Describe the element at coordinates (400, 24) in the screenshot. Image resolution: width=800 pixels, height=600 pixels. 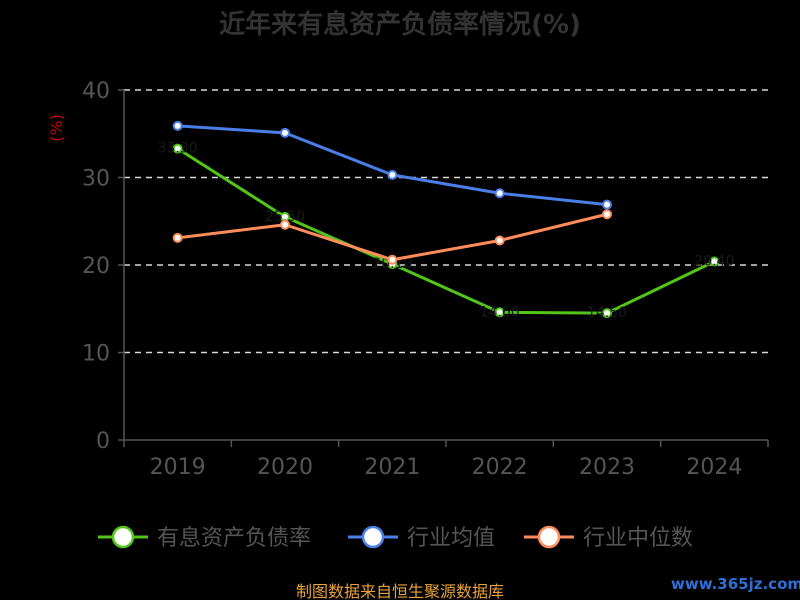
I see `chart-title: 近年来有息资产负债率情况(%)` at that location.